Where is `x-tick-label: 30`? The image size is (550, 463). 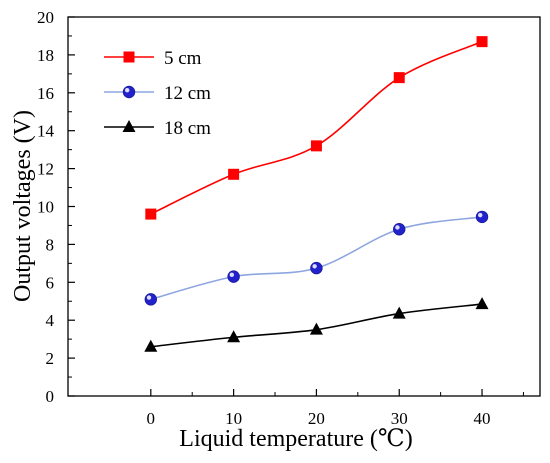 x-tick-label: 30 is located at coordinates (399, 418).